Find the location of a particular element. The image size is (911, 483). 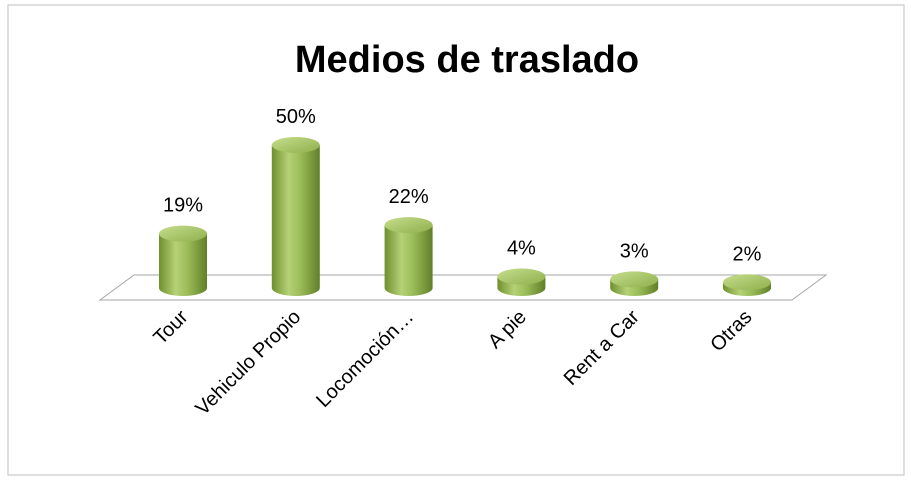

data-label: 2% is located at coordinates (747, 254).